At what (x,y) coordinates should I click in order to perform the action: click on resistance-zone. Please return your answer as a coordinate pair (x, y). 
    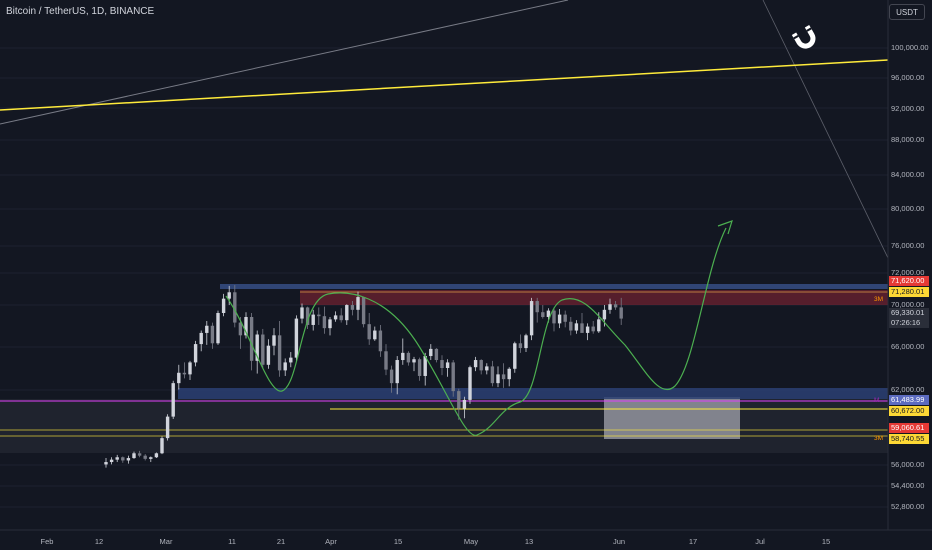
    Looking at the image, I should click on (594, 297).